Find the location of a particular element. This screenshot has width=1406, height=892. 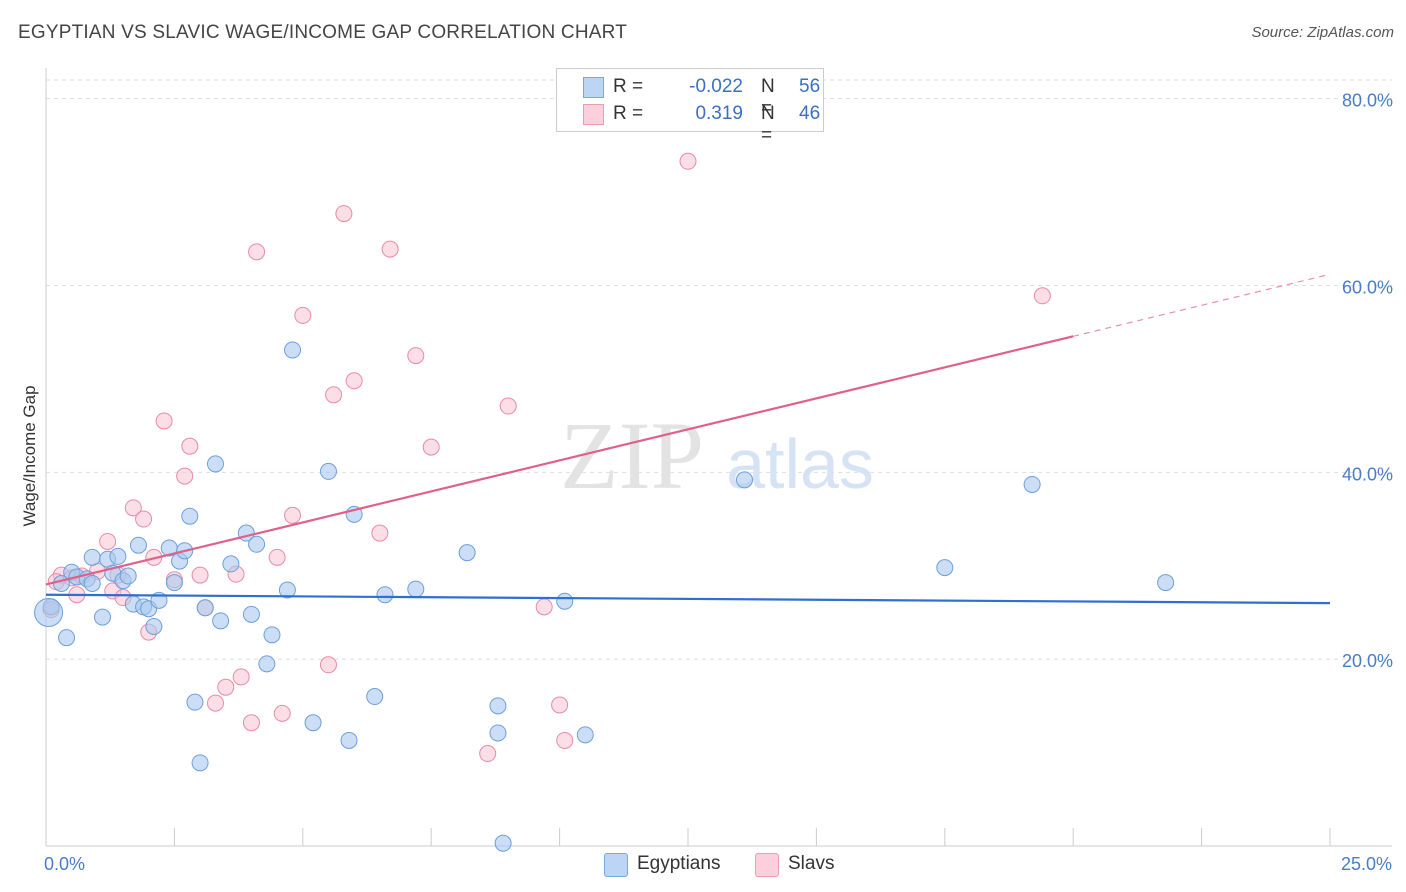

egyptians-swatch is located at coordinates (593, 87).